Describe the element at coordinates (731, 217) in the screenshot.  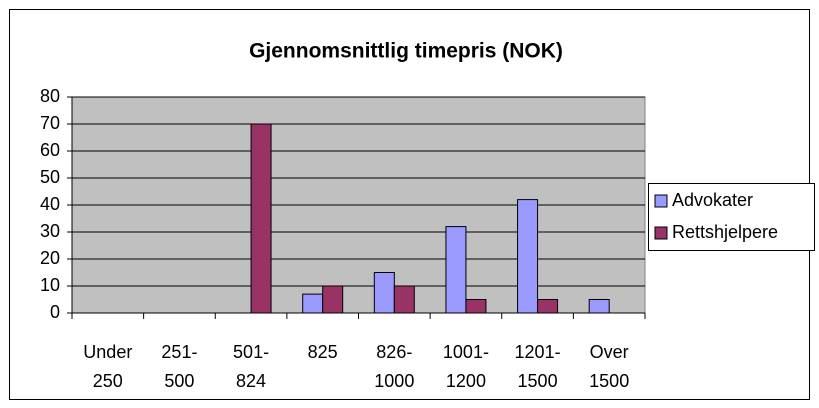
I see `legend` at that location.